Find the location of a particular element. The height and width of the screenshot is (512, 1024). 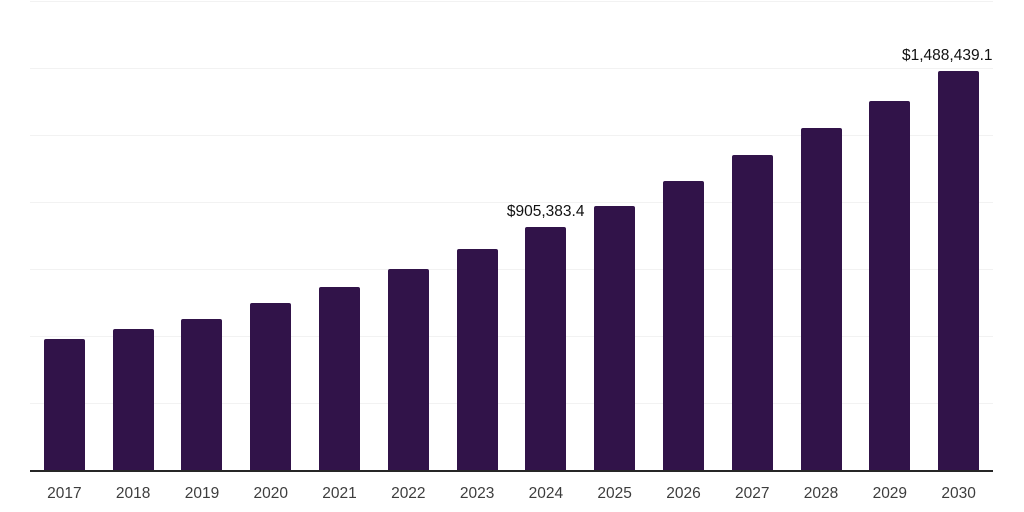

x-axis-label-2021: 2021 is located at coordinates (339, 493).